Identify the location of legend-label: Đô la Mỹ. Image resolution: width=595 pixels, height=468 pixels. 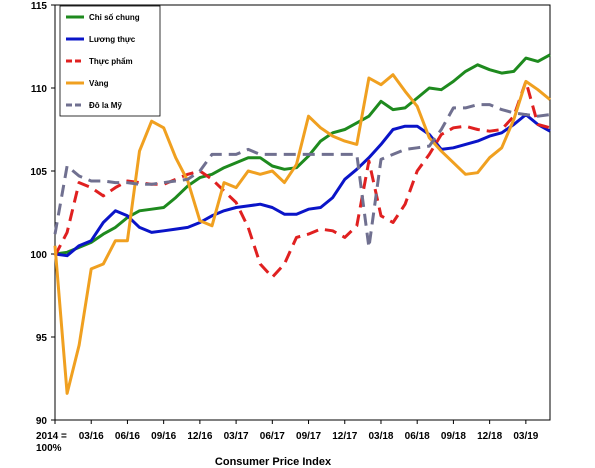
(105, 105).